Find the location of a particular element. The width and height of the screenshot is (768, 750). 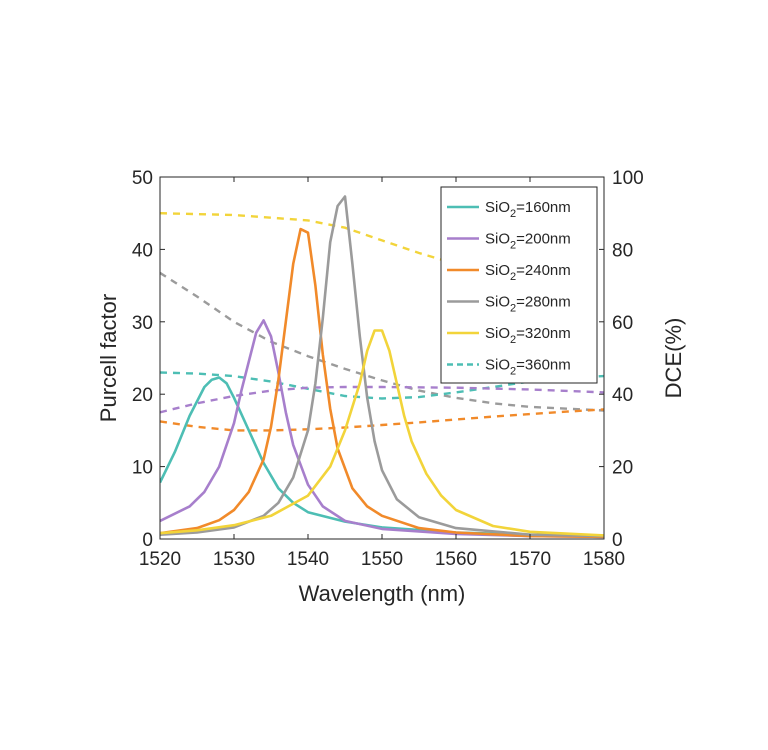

x-tick-label: 1530 is located at coordinates (234, 559).